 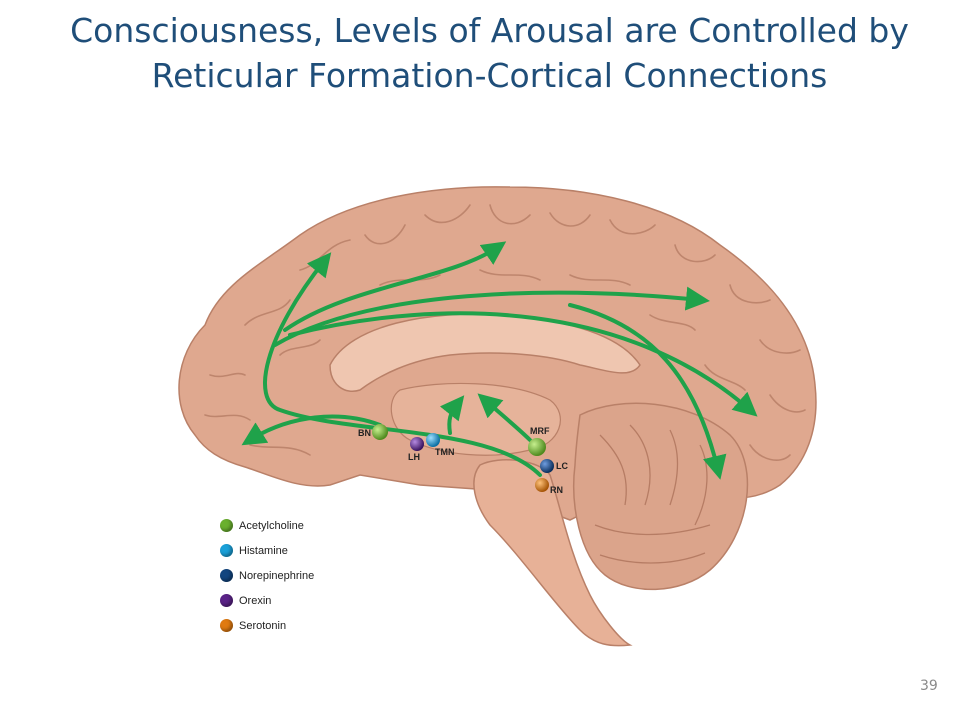 What do you see at coordinates (263, 550) in the screenshot?
I see `legend-label: Histamine` at bounding box center [263, 550].